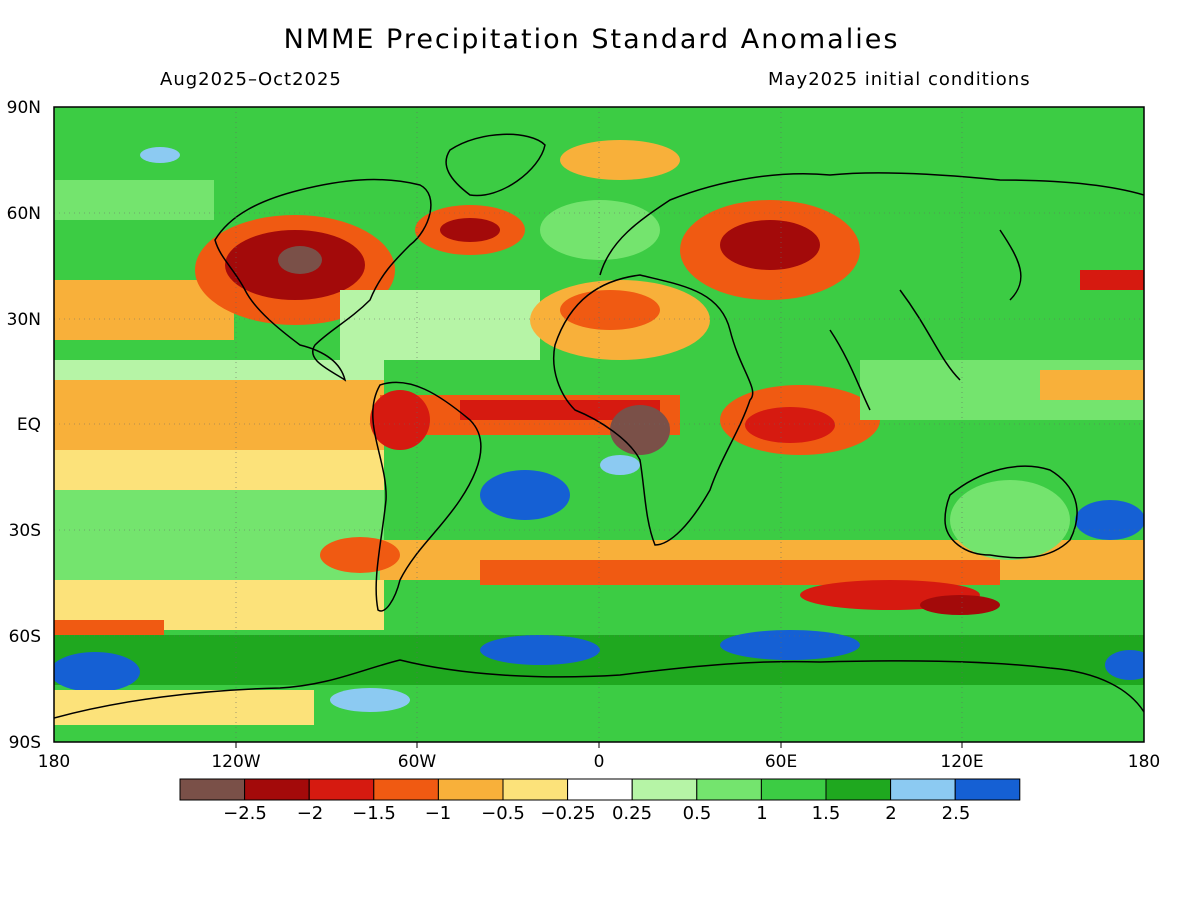 This screenshot has width=1200, height=900. What do you see at coordinates (890, 813) in the screenshot?
I see `colorbar-label: 2` at bounding box center [890, 813].